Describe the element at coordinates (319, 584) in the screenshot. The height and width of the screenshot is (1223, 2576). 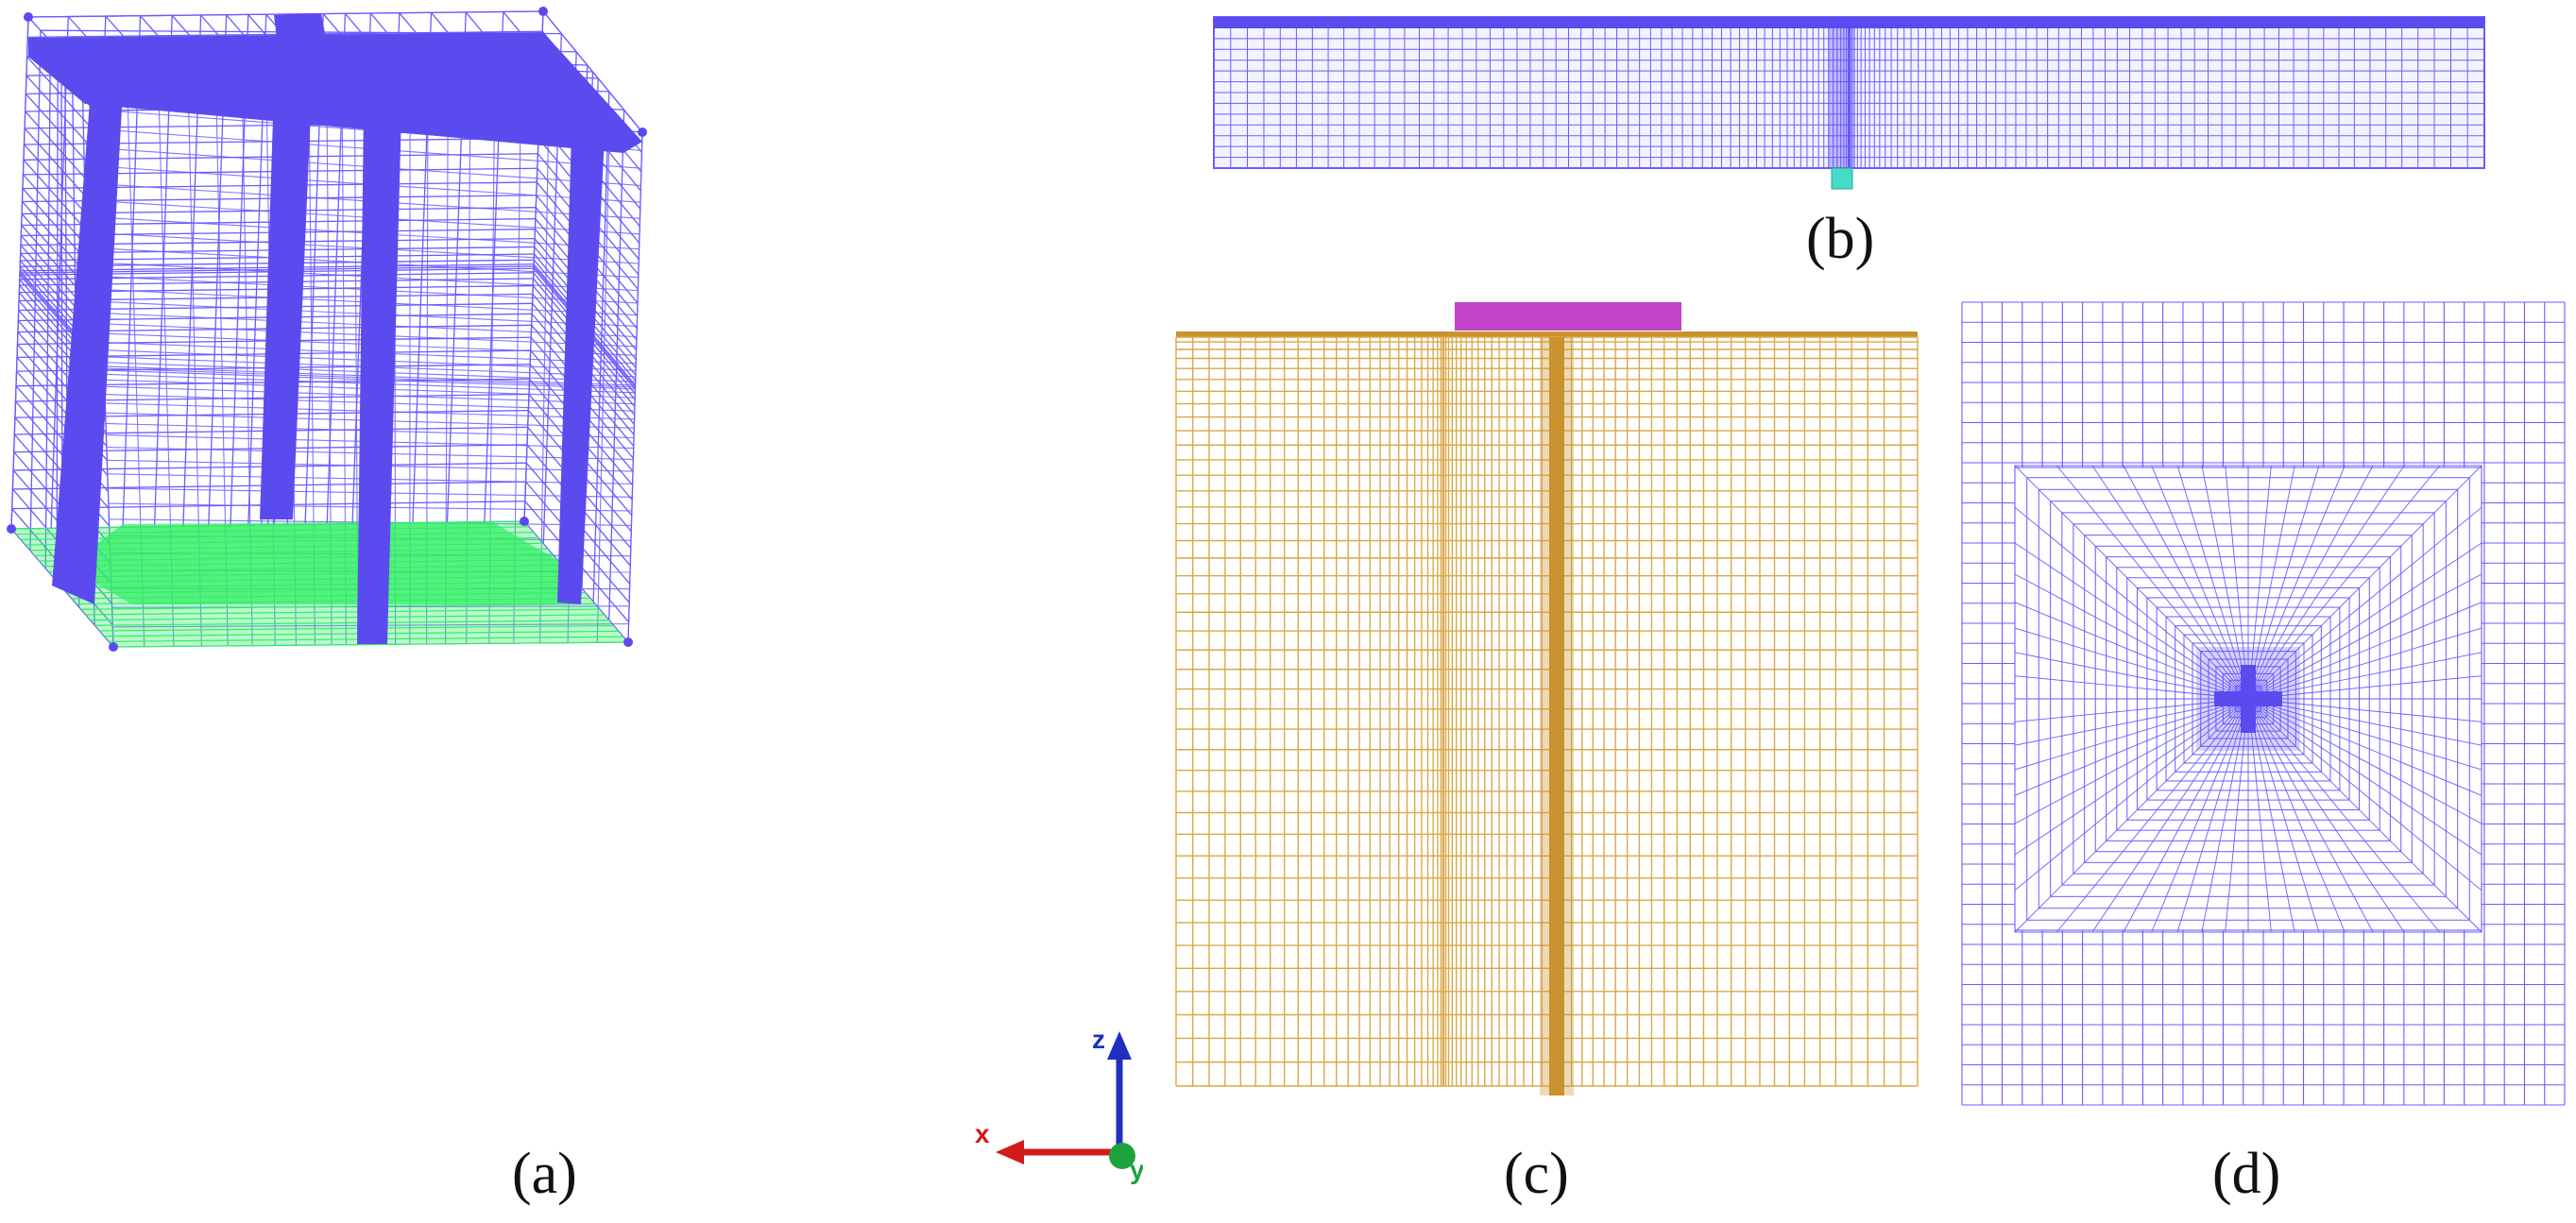
I see `ground-layer` at that location.